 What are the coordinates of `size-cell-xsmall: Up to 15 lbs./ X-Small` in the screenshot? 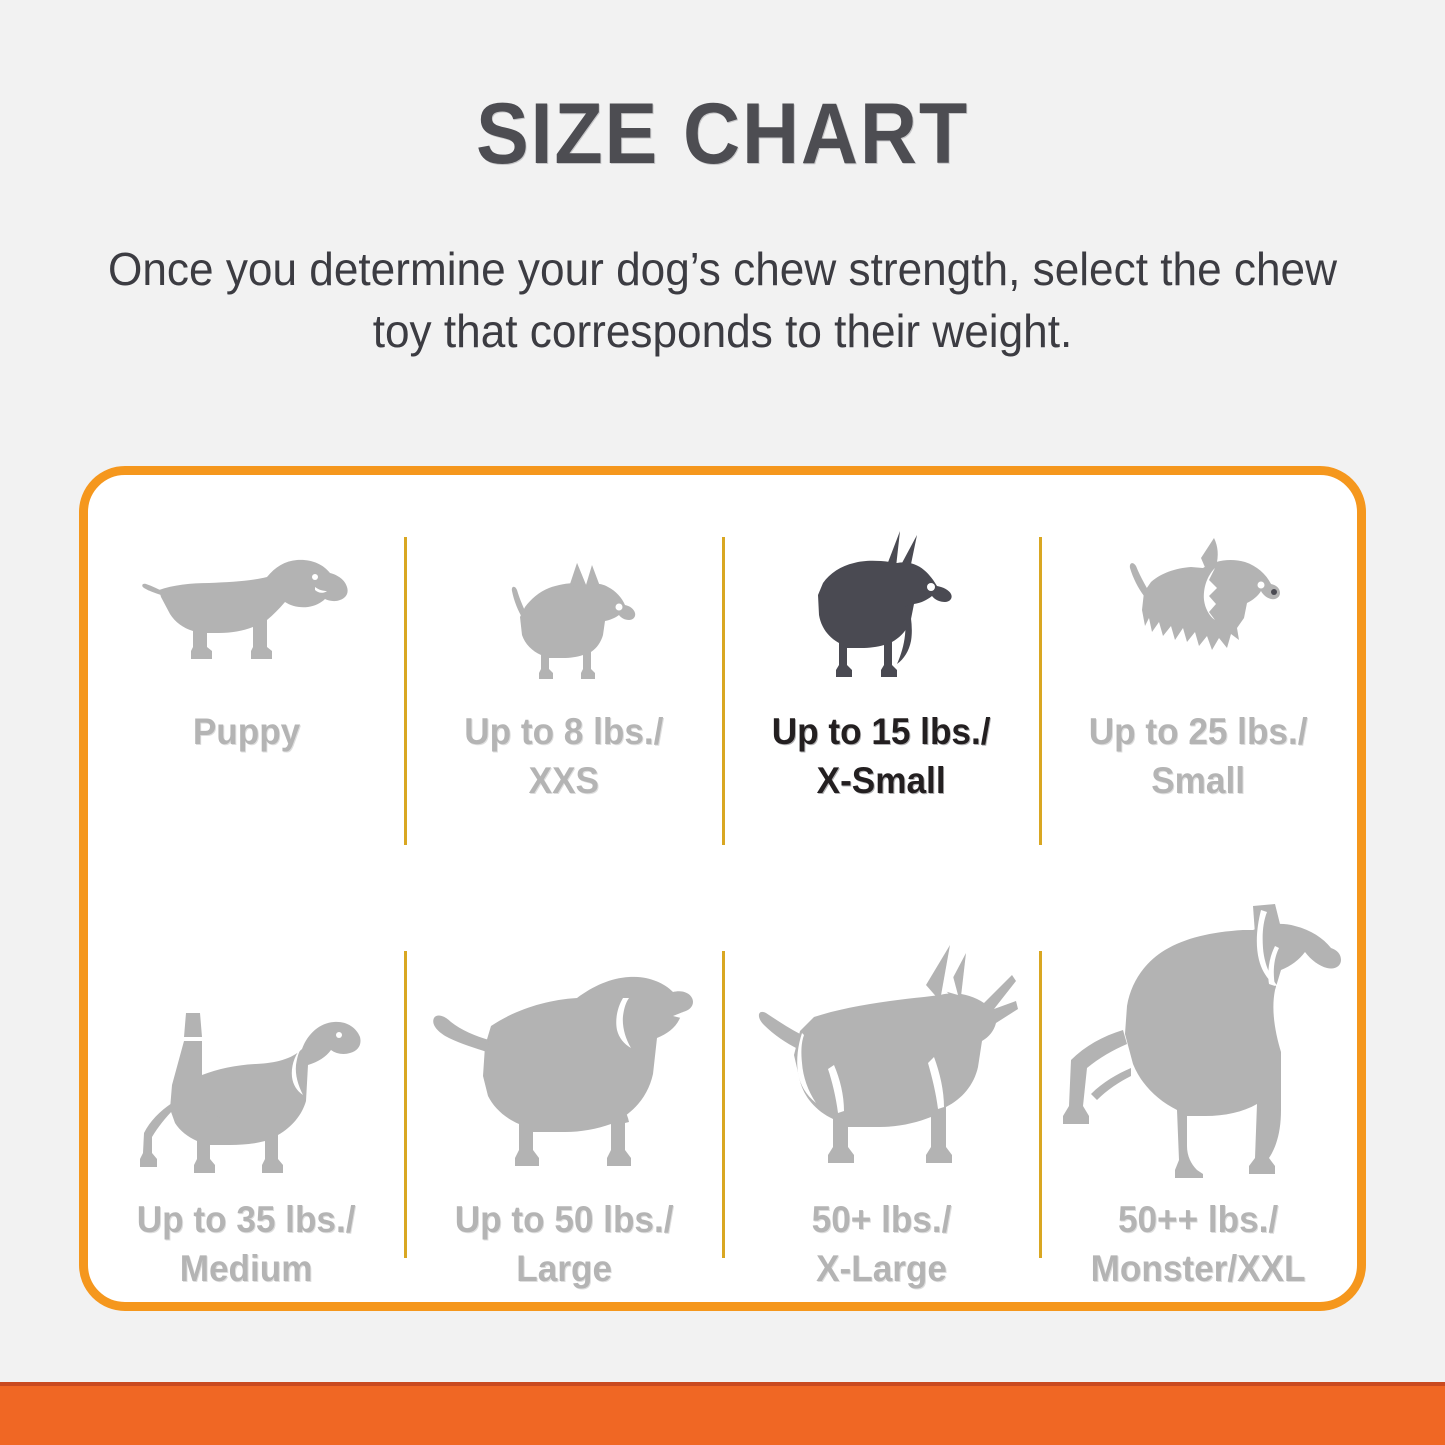 It's located at (880, 682).